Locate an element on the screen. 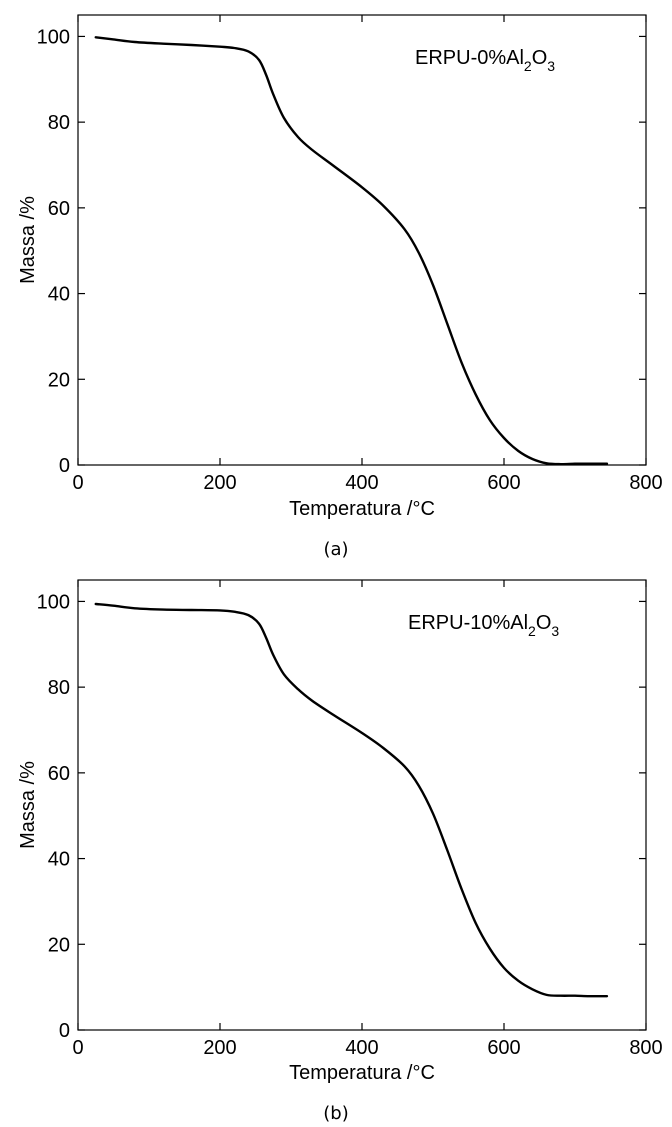 Image resolution: width=672 pixels, height=1127 pixels. annotation-base: ERPU-10%Al is located at coordinates (468, 623).